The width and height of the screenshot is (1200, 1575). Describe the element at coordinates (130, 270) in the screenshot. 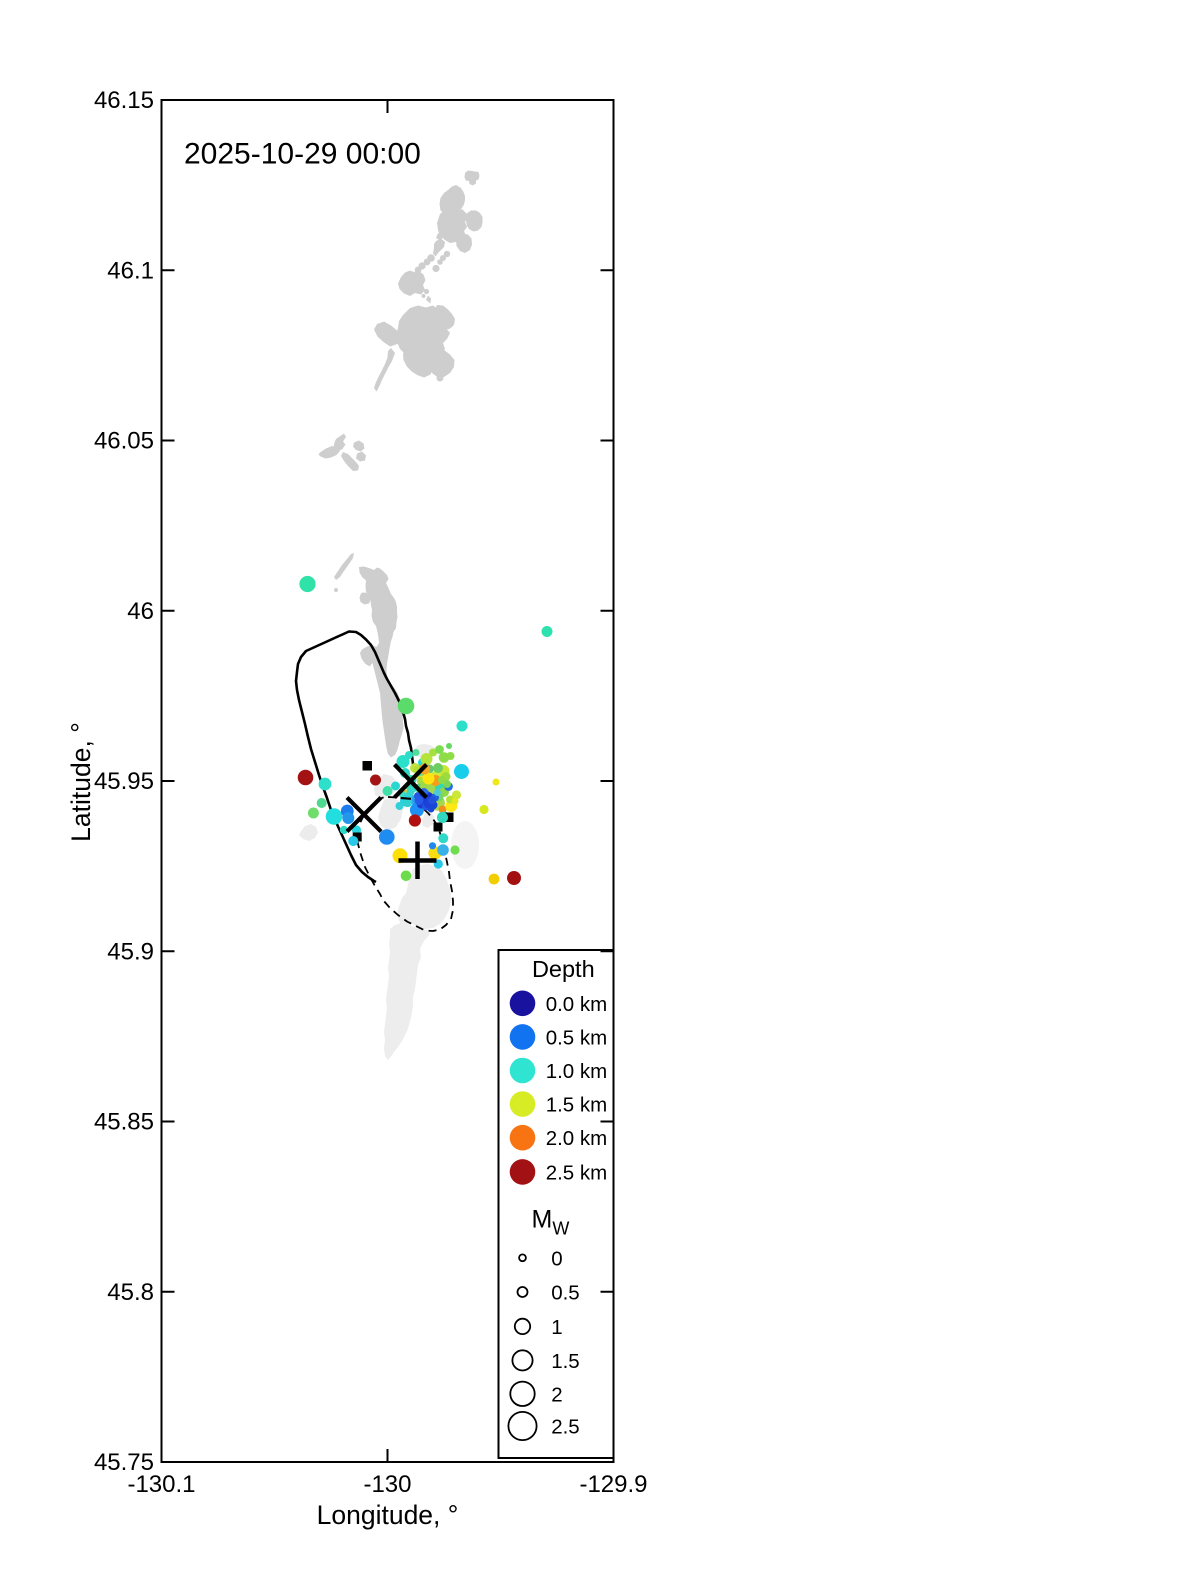

I see `svg-text: 46.1` at that location.